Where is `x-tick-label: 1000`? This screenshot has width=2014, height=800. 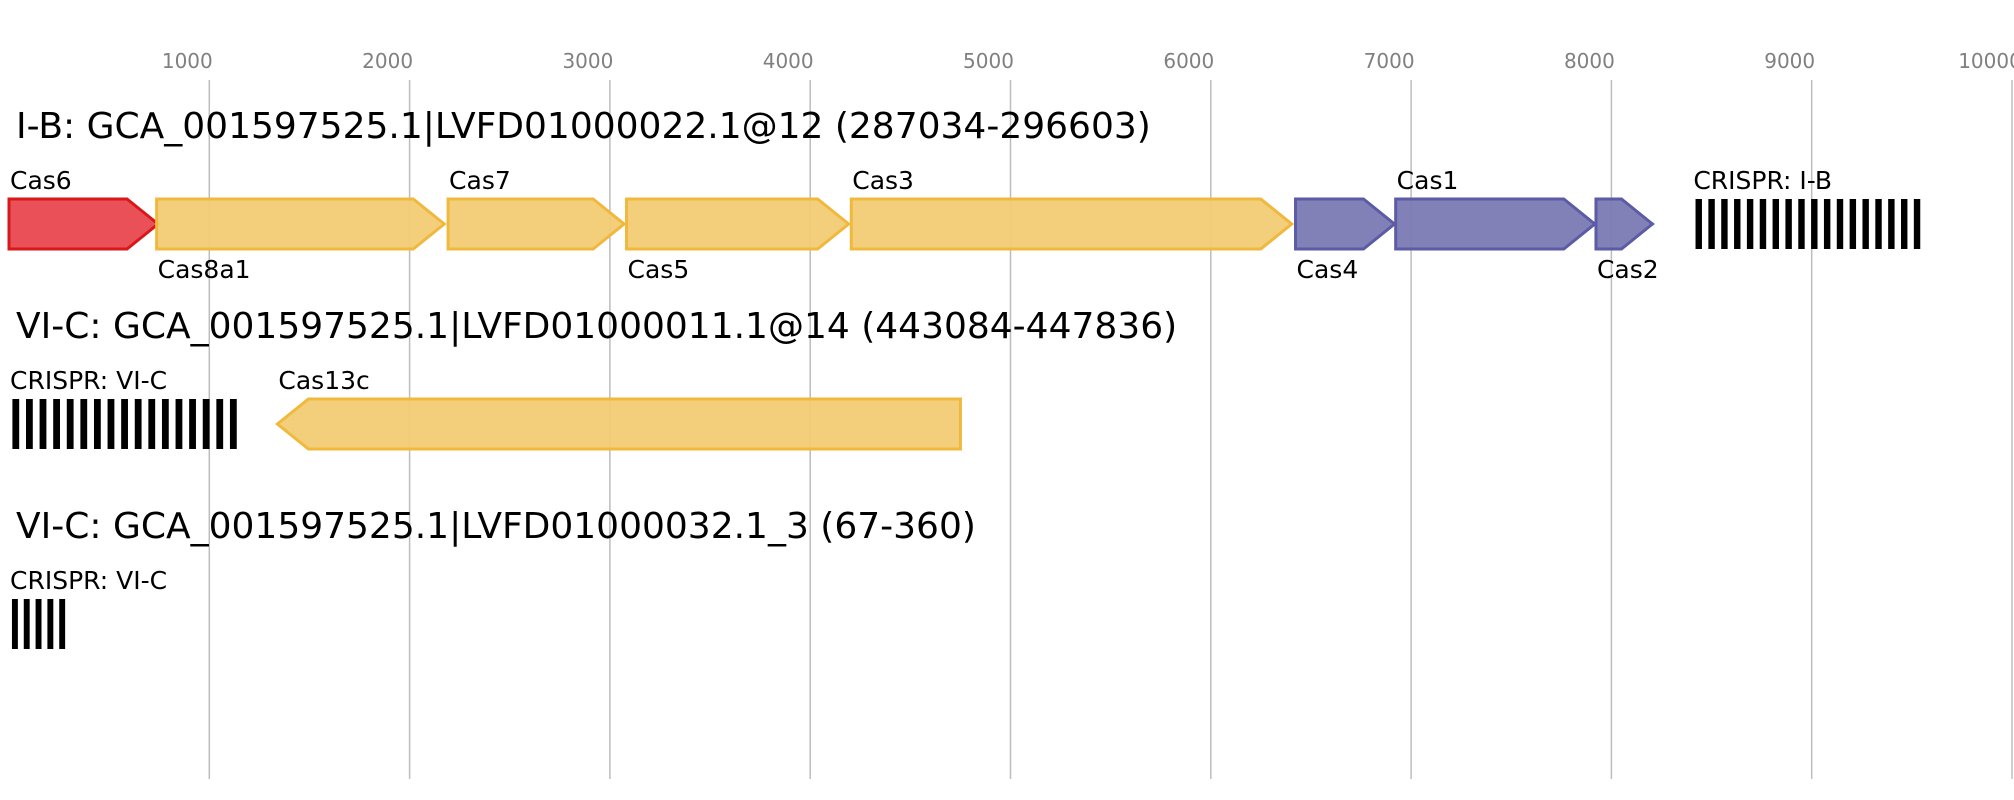 x-tick-label: 1000 is located at coordinates (187, 61).